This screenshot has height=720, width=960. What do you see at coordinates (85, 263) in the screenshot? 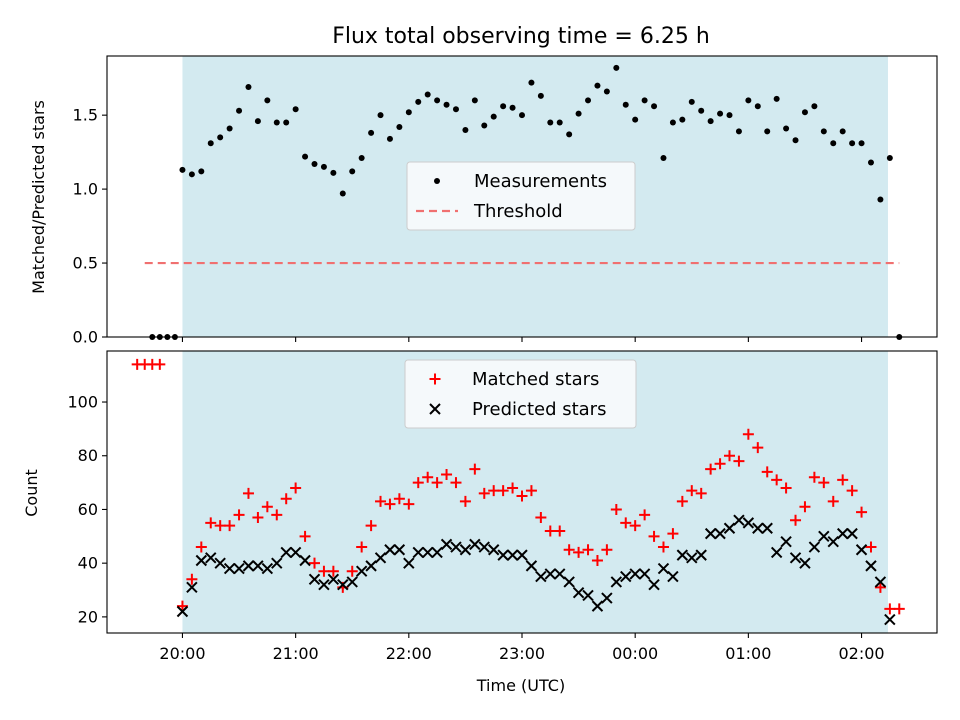
I see `y-tick-label: 0.5` at bounding box center [85, 263].